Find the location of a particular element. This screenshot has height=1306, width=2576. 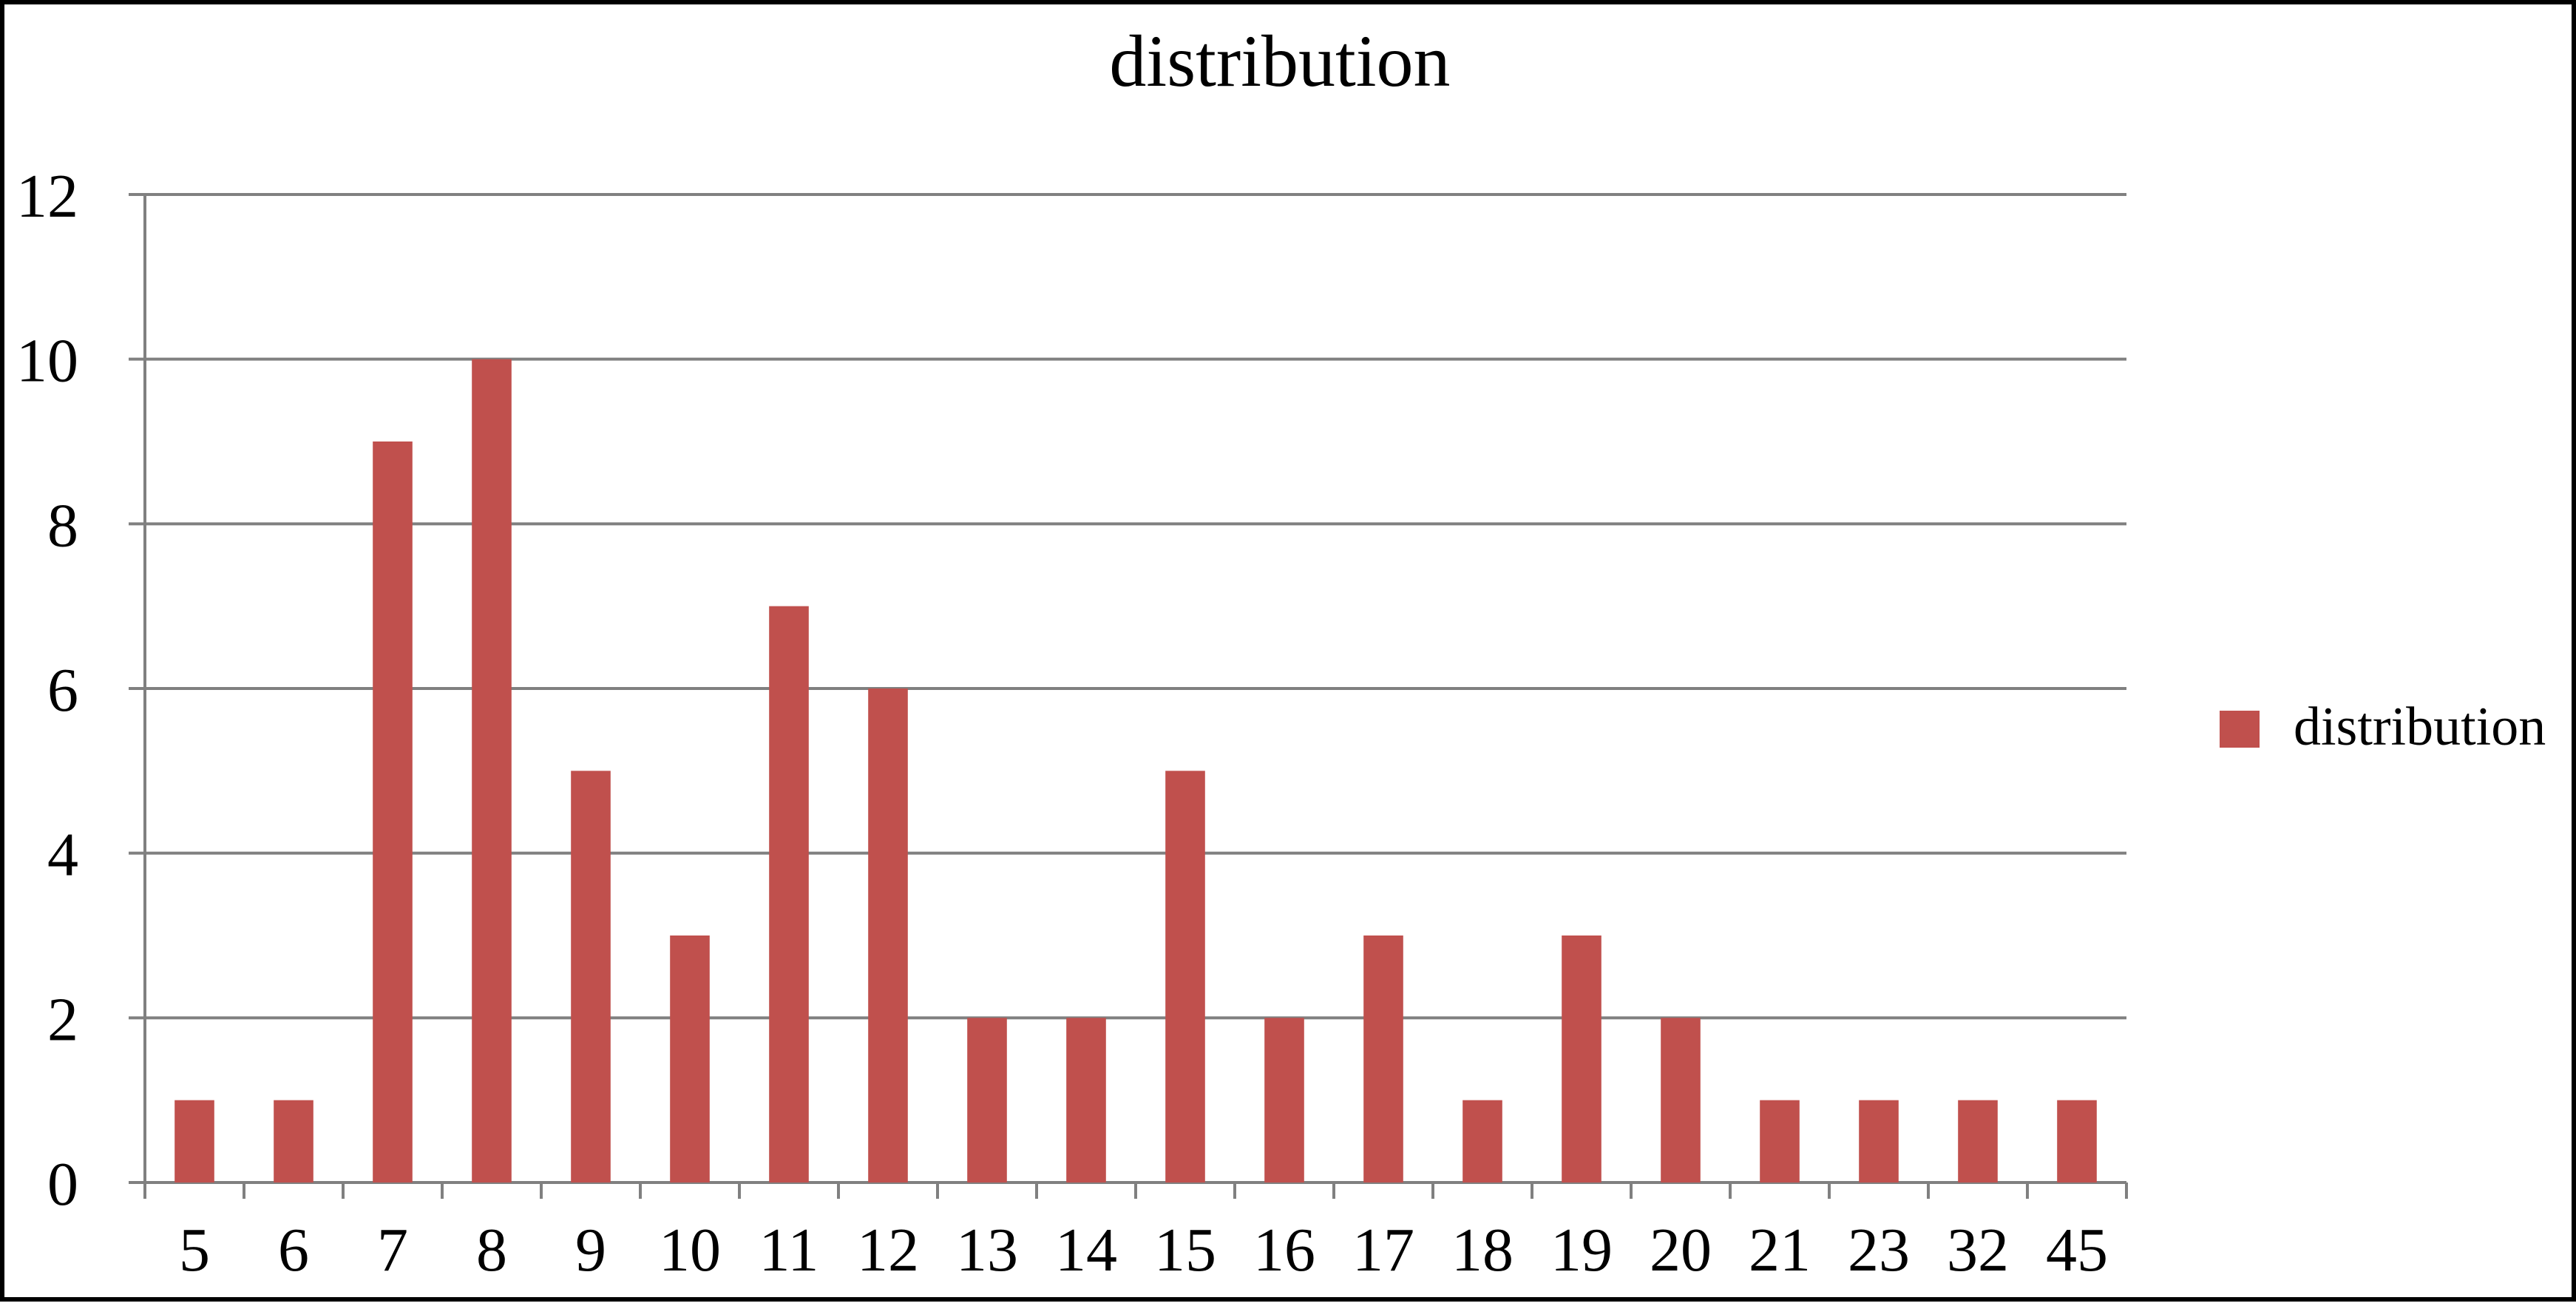

x-tick-label-18: 18 is located at coordinates (1482, 1250).